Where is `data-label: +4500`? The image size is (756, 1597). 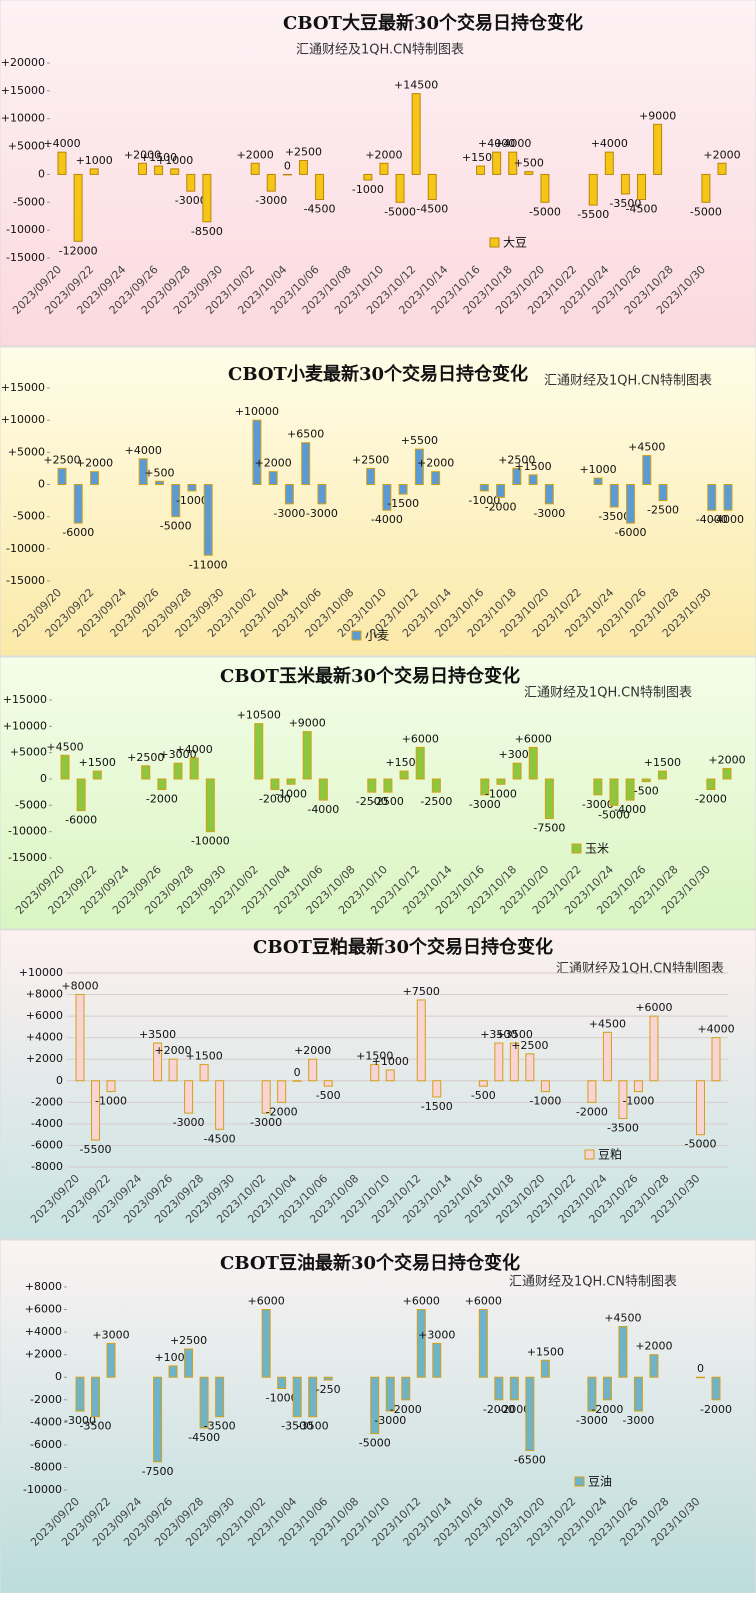
data-label: +4500 is located at coordinates (622, 1317).